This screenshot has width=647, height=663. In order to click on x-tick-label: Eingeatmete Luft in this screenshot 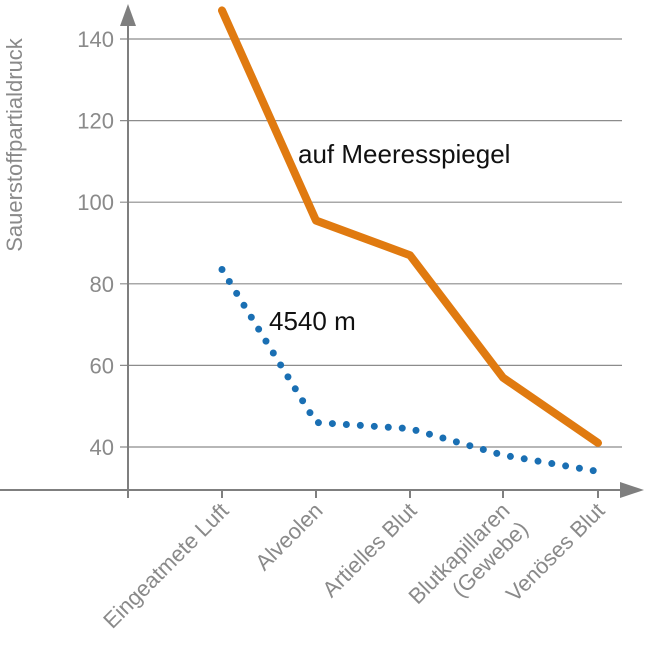, I will do `click(165, 565)`.